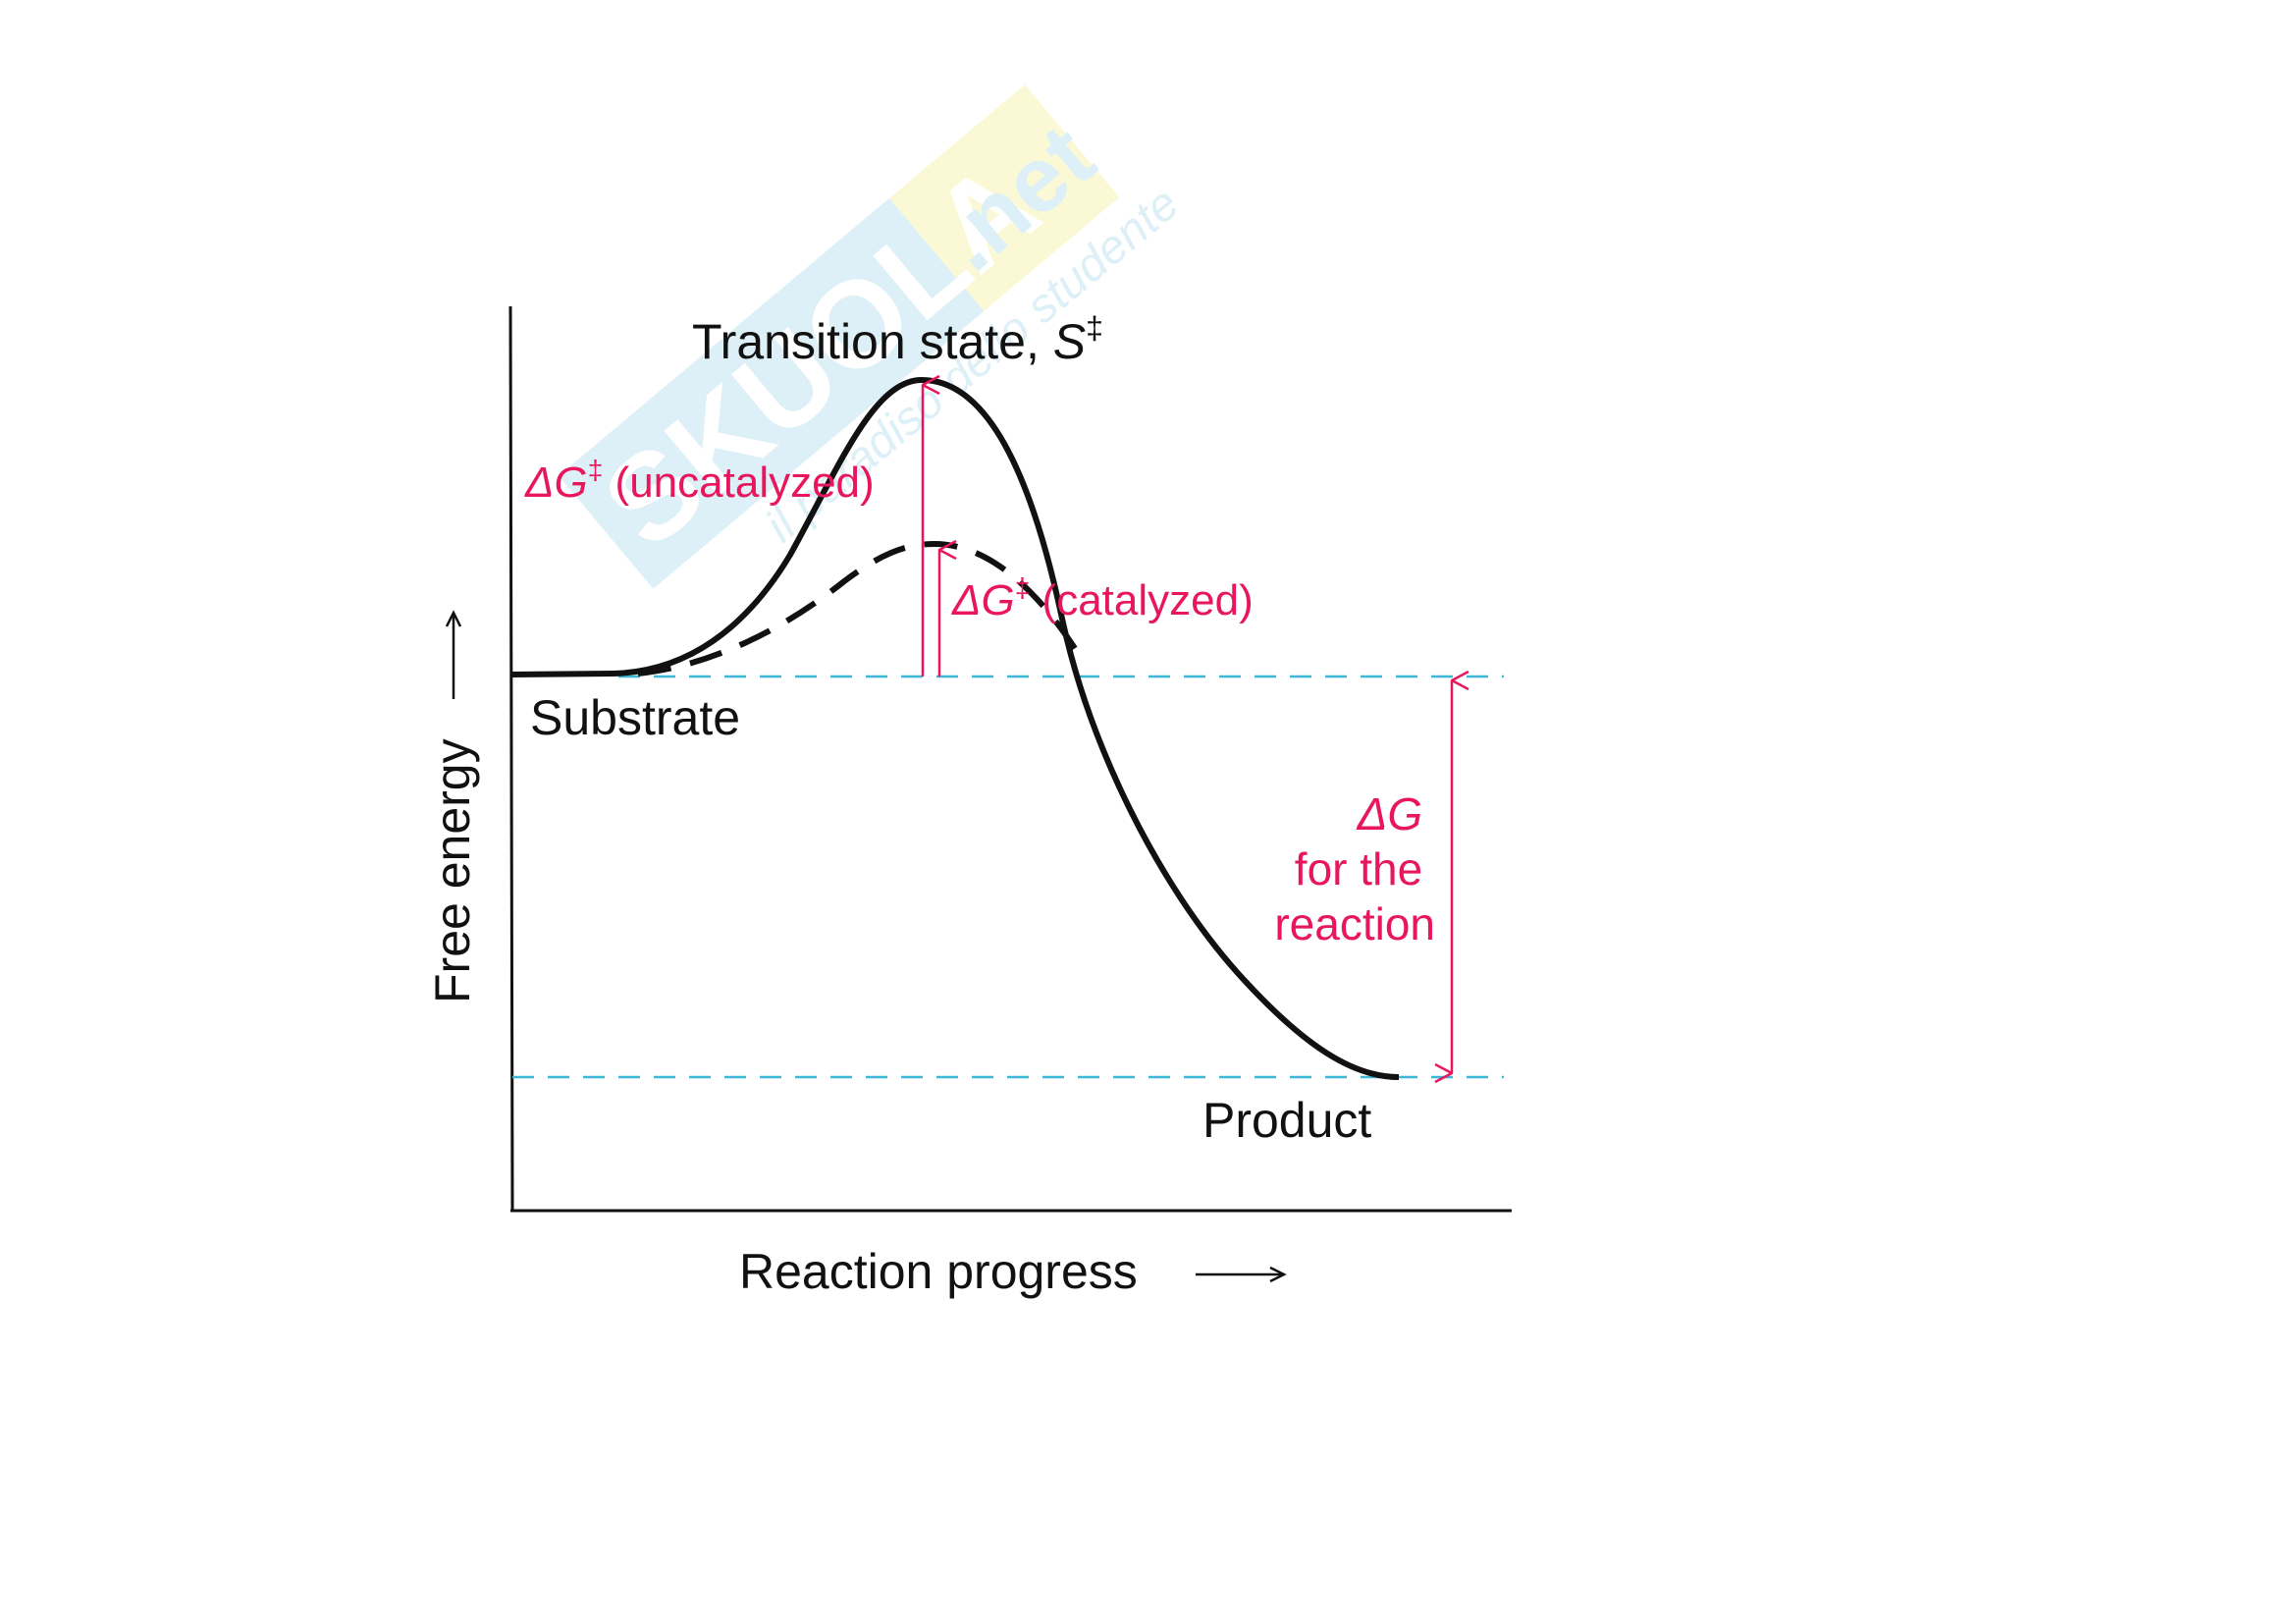 The image size is (2296, 1624). Describe the element at coordinates (897, 339) in the screenshot. I see `transition-state-label: Transition state, S‡` at that location.